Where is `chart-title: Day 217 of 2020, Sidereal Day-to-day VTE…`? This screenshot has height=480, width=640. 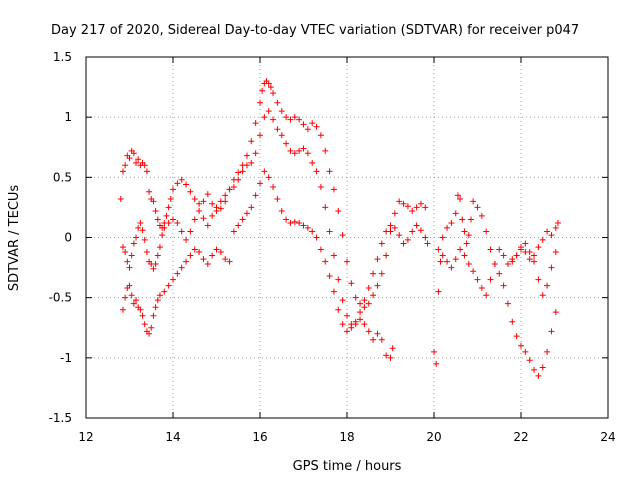
chart-title: Day 217 of 2020, Sidereal Day-to-day VTE… is located at coordinates (315, 30).